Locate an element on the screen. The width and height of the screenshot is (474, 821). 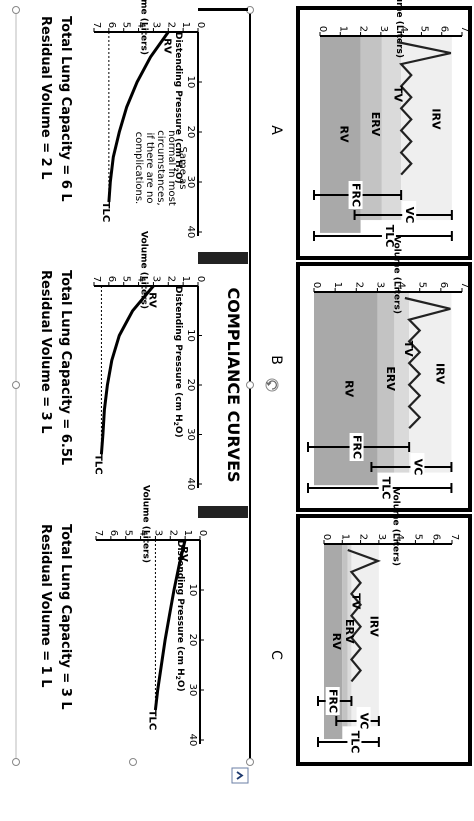
residual-volume-text: Residual Volume = 2 L is located at coordinates (45, 98).